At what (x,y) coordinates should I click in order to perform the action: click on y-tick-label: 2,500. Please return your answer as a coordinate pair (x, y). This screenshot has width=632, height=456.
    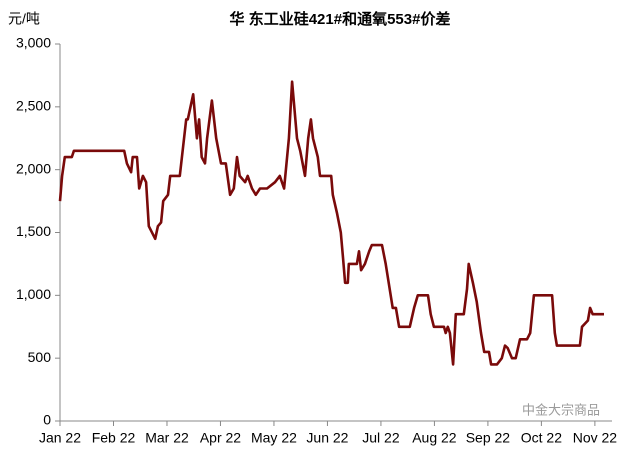
    Looking at the image, I should click on (33, 106).